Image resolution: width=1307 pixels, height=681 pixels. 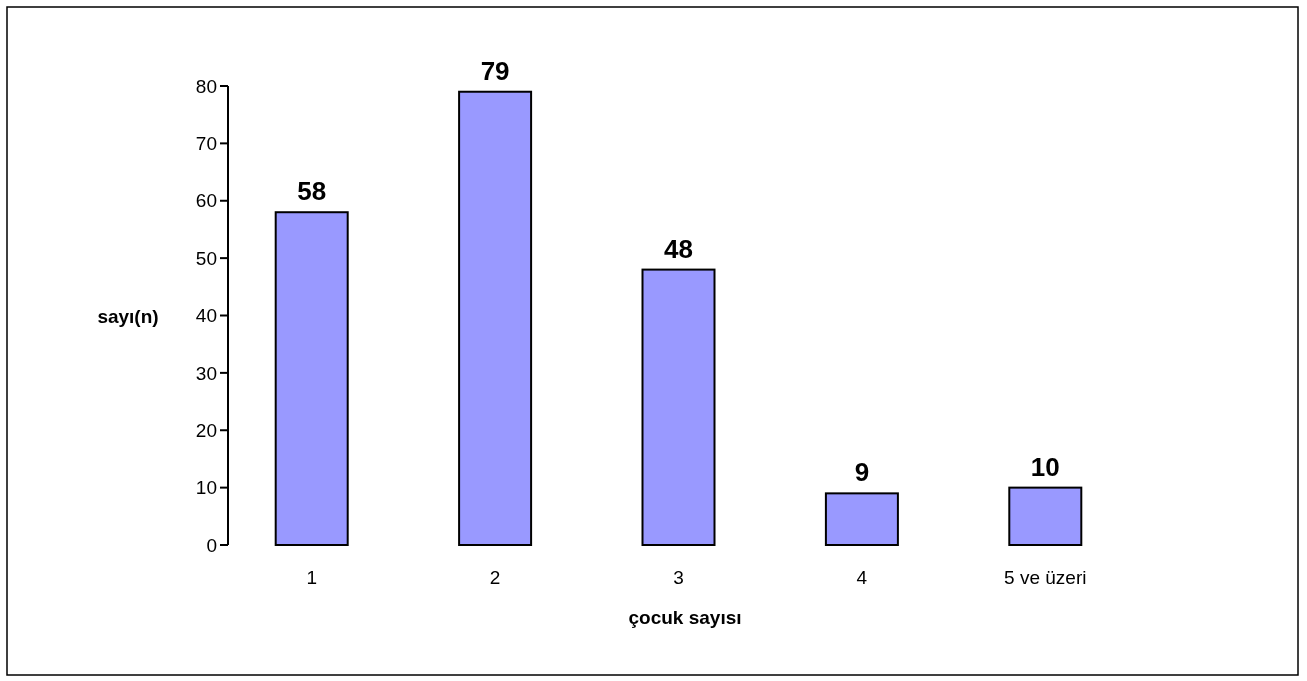 I want to click on y-tick-label: 70, so click(x=206, y=144).